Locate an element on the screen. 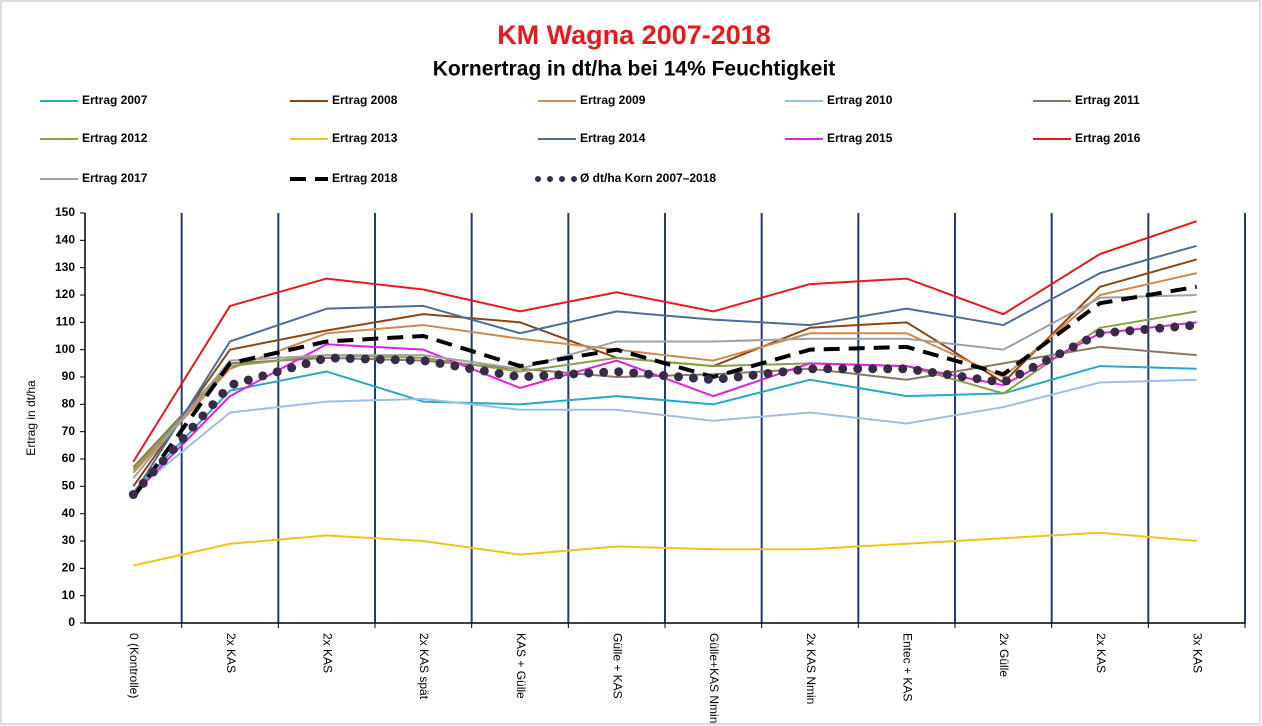 The width and height of the screenshot is (1262, 726). legend-label: Ertrag 2014 is located at coordinates (613, 138).